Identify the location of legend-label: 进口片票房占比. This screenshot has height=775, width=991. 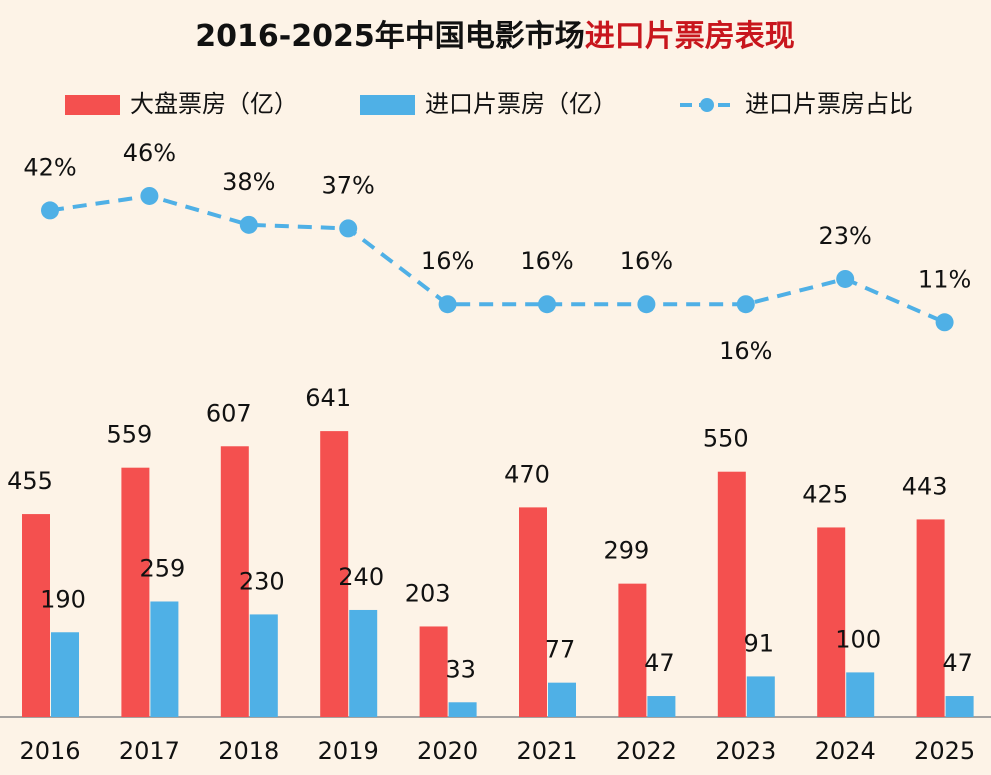
(829, 104).